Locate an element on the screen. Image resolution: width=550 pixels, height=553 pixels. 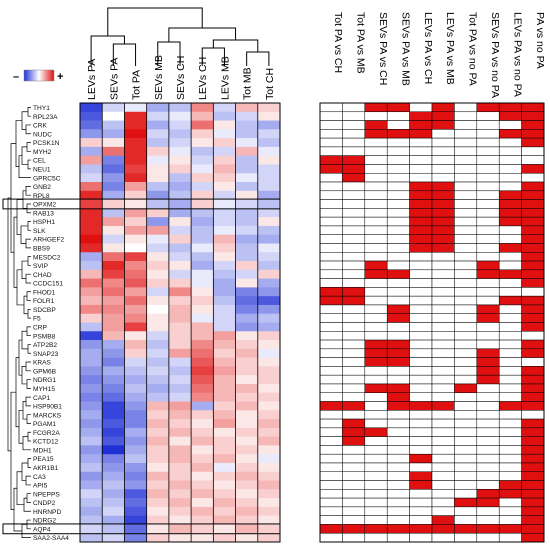
heatmap-row-label: KCTD12 is located at coordinates (46, 442).